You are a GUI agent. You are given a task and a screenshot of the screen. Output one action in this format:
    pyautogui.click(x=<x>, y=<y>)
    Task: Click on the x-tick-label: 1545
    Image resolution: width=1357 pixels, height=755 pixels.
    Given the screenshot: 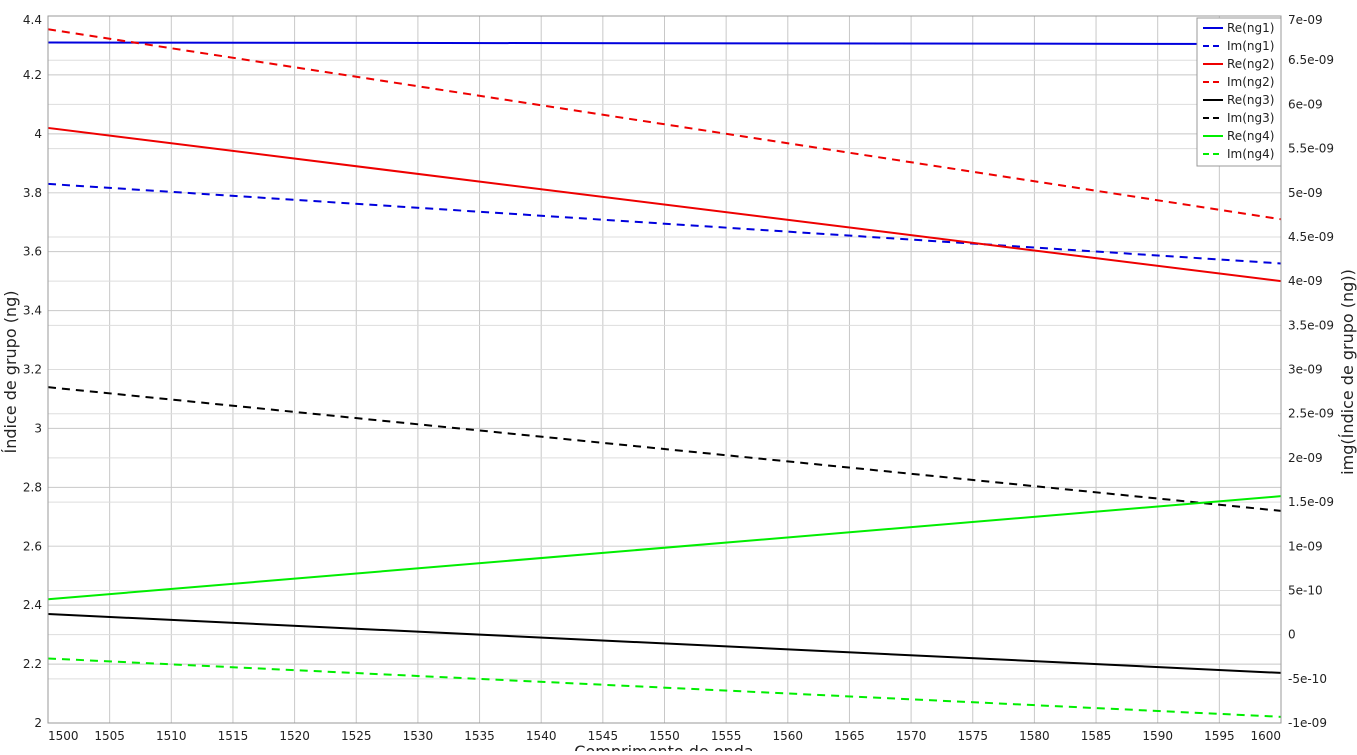 What is the action you would take?
    pyautogui.click(x=603, y=736)
    